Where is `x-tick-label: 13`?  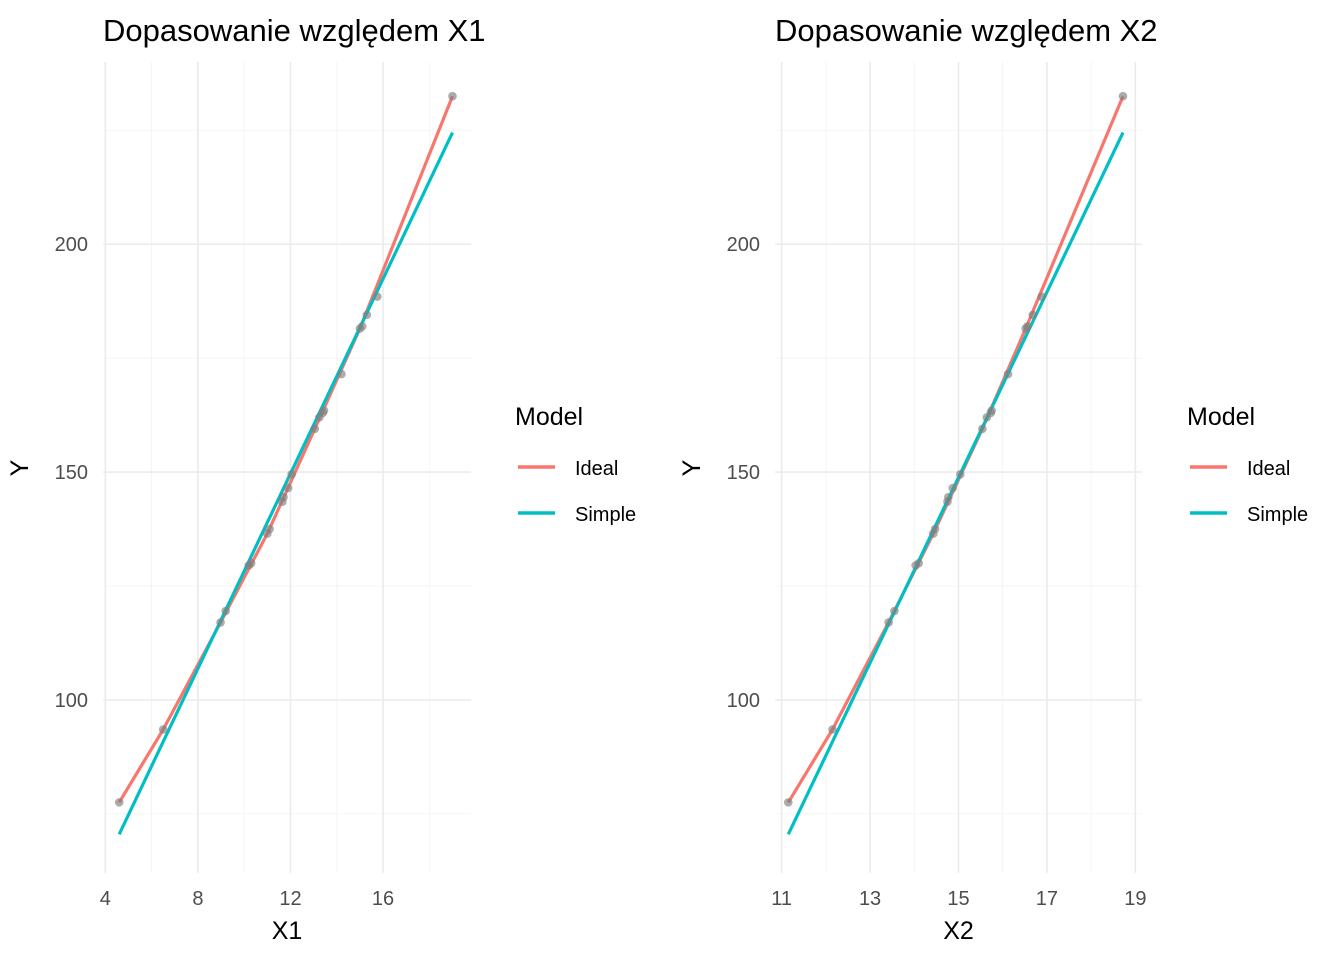
x-tick-label: 13 is located at coordinates (870, 899).